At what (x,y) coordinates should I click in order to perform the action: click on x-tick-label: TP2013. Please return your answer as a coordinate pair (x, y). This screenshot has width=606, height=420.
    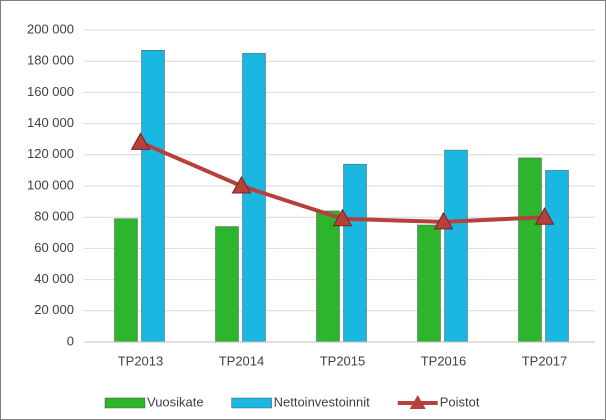
    Looking at the image, I should click on (141, 360).